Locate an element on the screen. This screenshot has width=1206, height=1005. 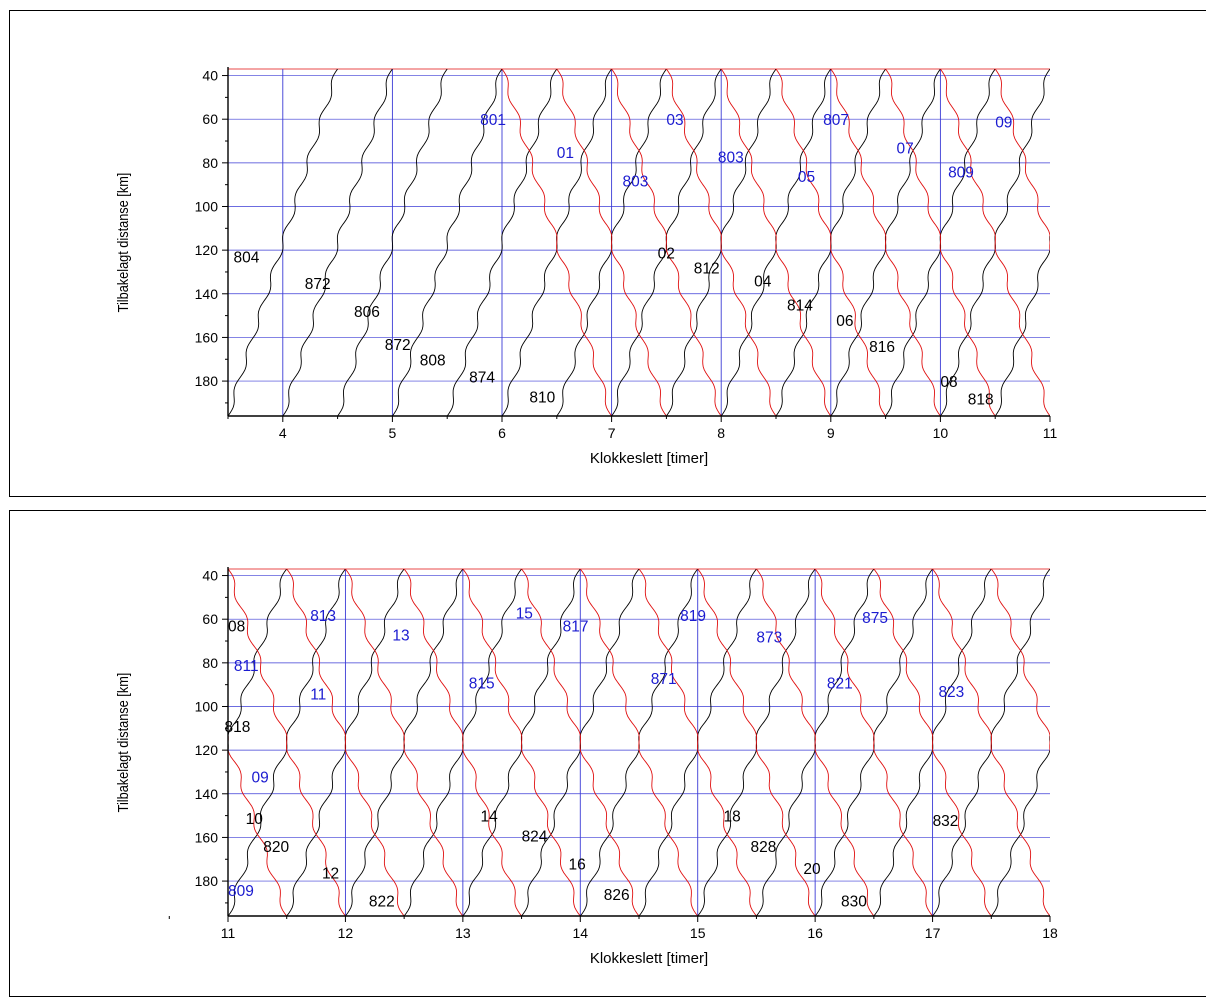
train-label: 874 is located at coordinates (482, 378).